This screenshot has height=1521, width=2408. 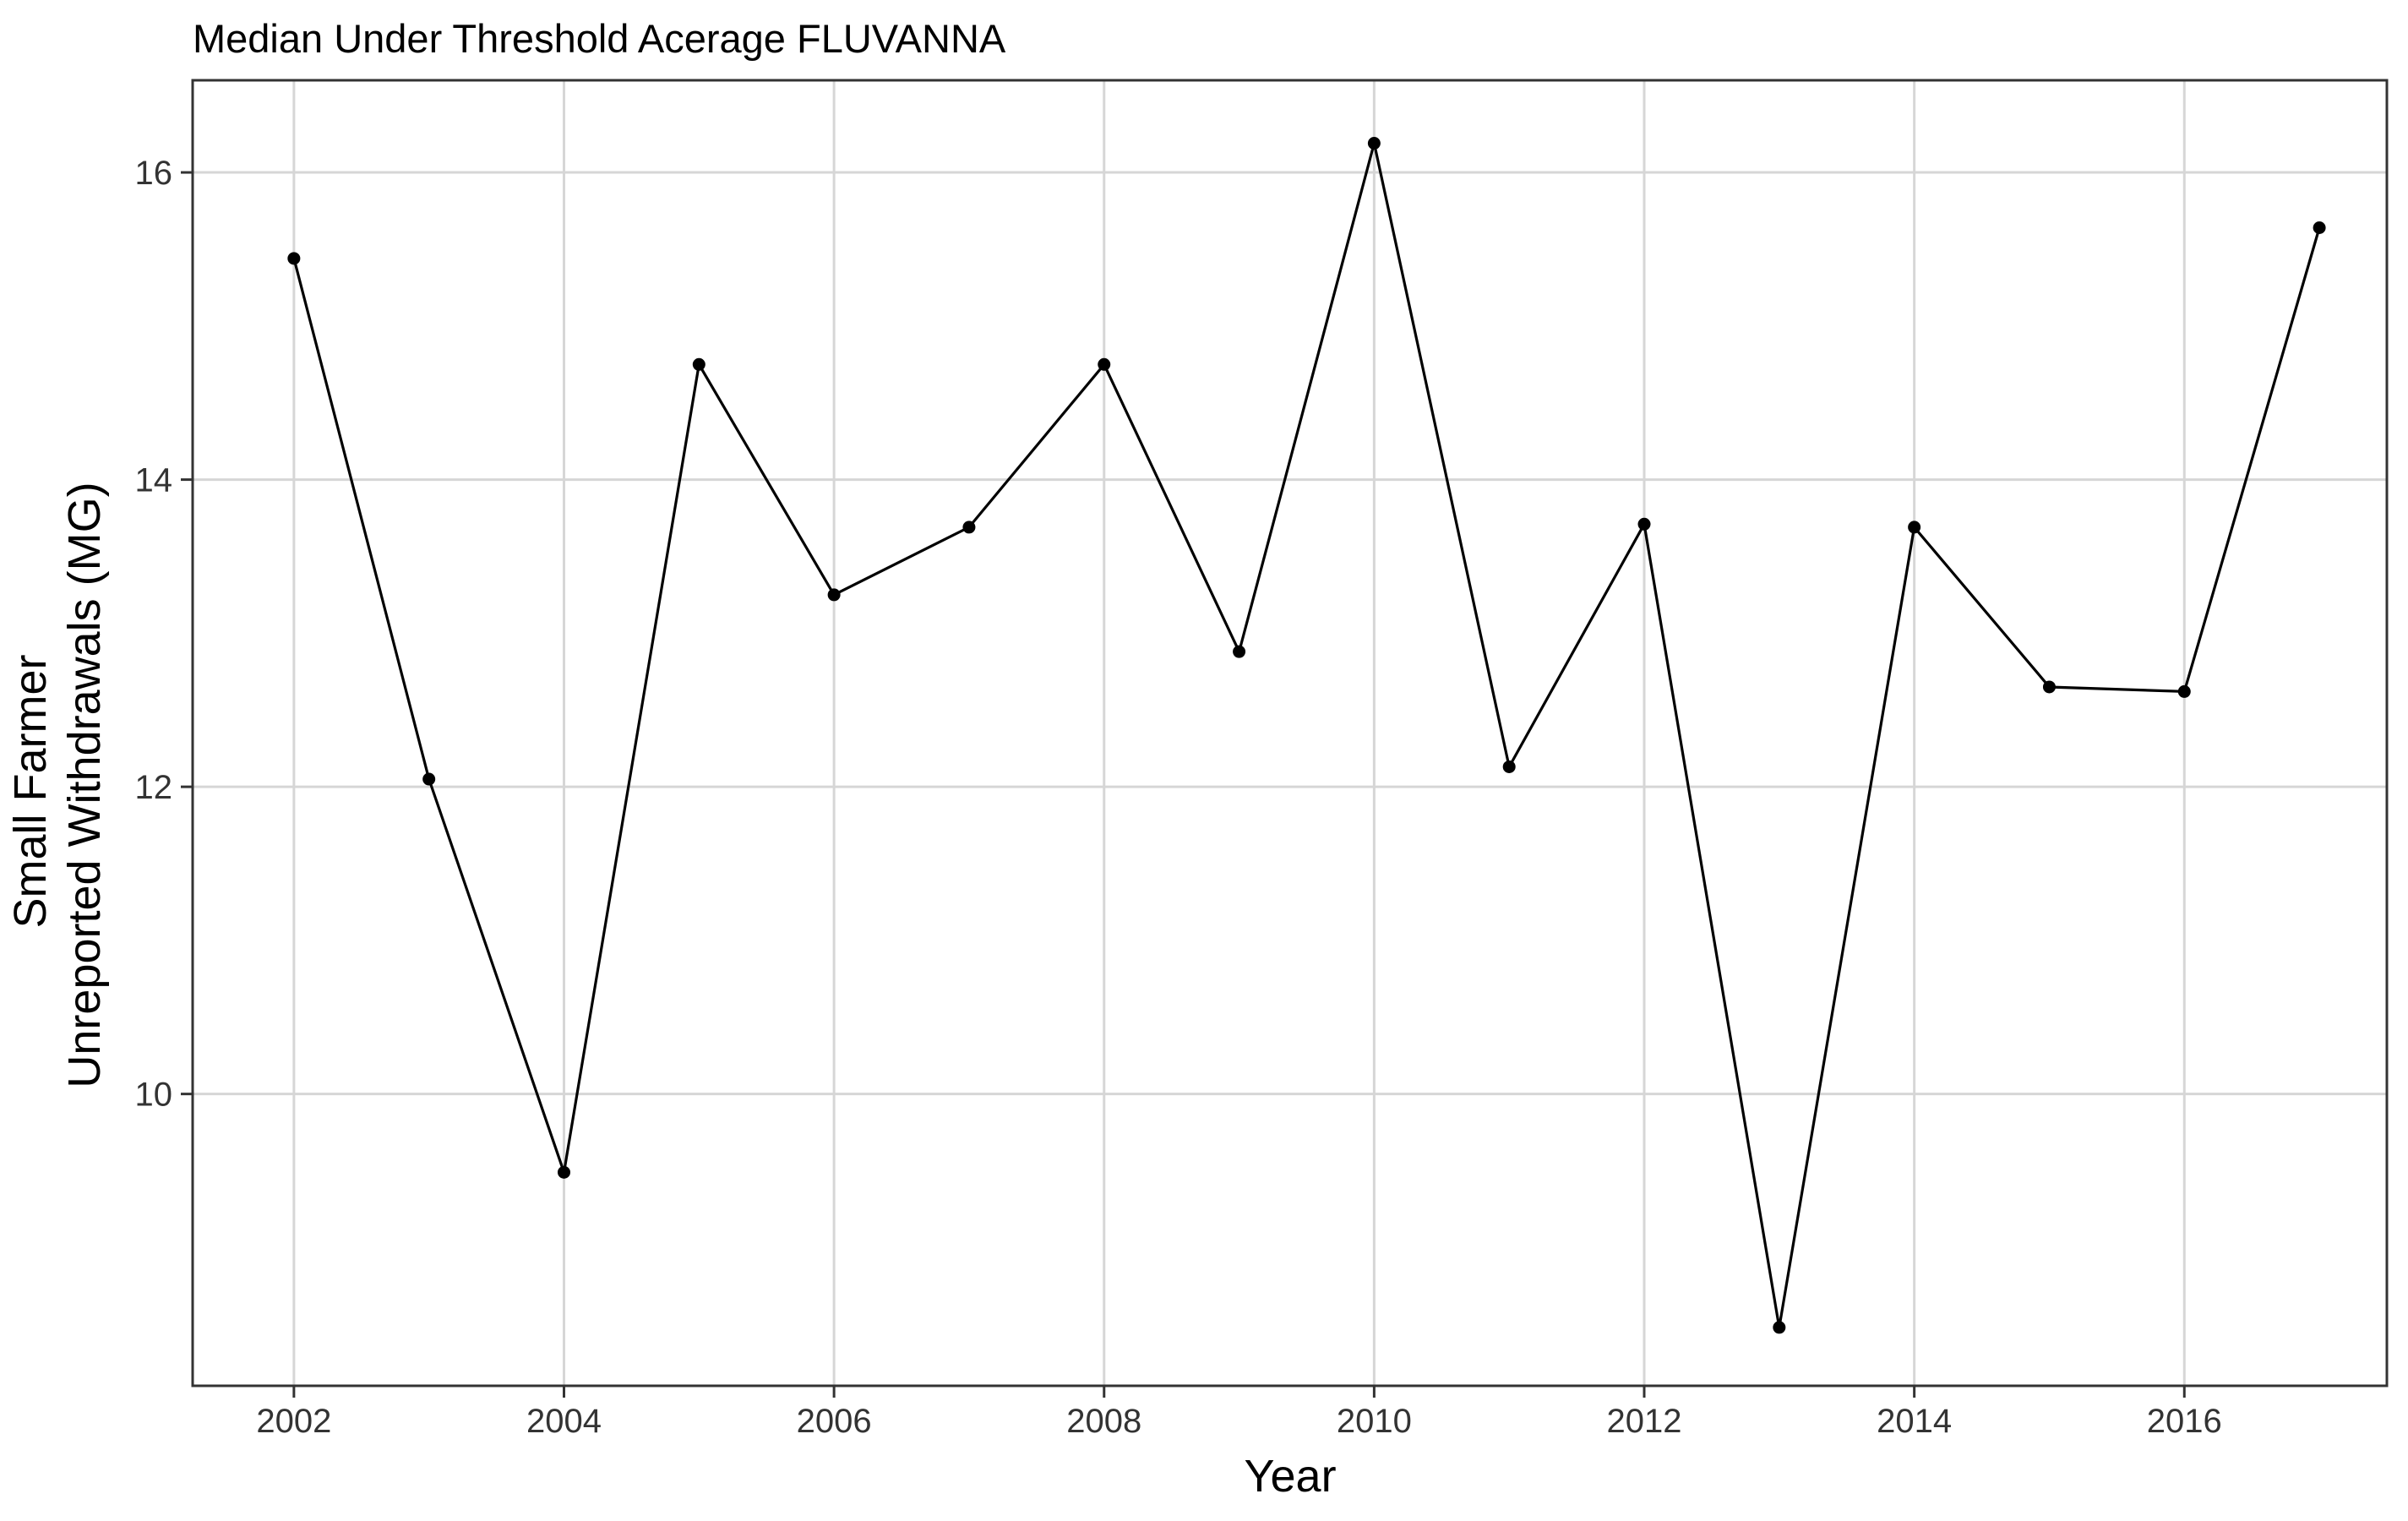 I want to click on x-axis-title: Year, so click(x=1290, y=1476).